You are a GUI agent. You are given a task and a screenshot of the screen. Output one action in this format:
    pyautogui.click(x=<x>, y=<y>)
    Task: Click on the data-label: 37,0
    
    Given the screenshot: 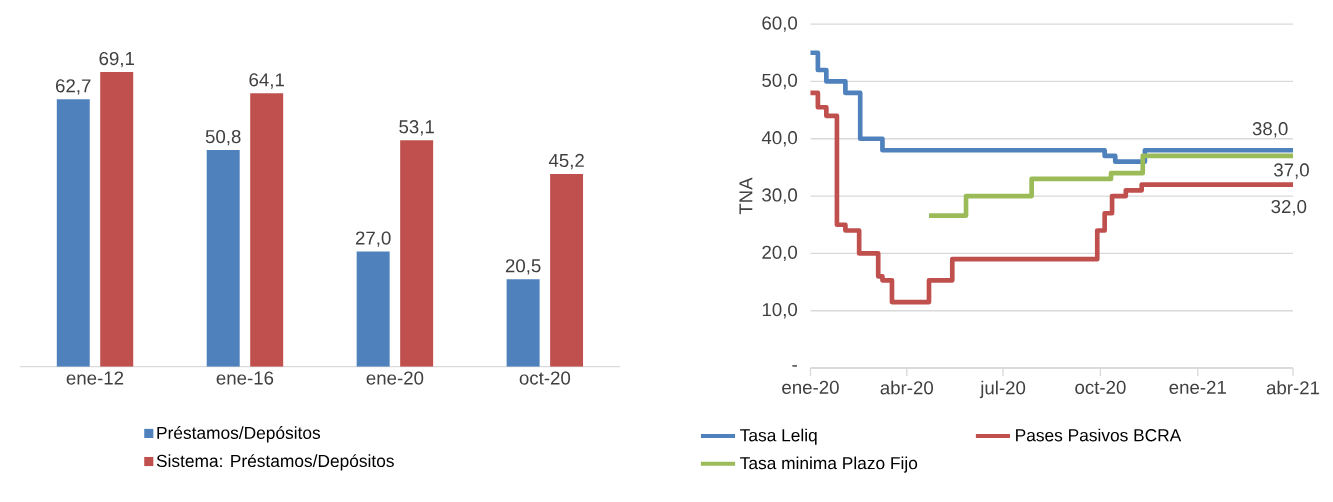 What is the action you would take?
    pyautogui.click(x=1291, y=171)
    